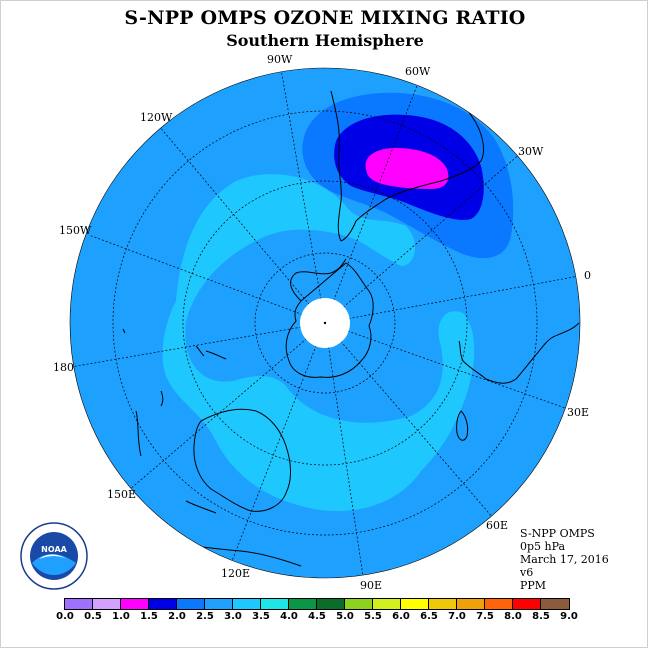 The image size is (648, 648). What do you see at coordinates (242, 460) in the screenshot?
I see `coast-australia` at bounding box center [242, 460].